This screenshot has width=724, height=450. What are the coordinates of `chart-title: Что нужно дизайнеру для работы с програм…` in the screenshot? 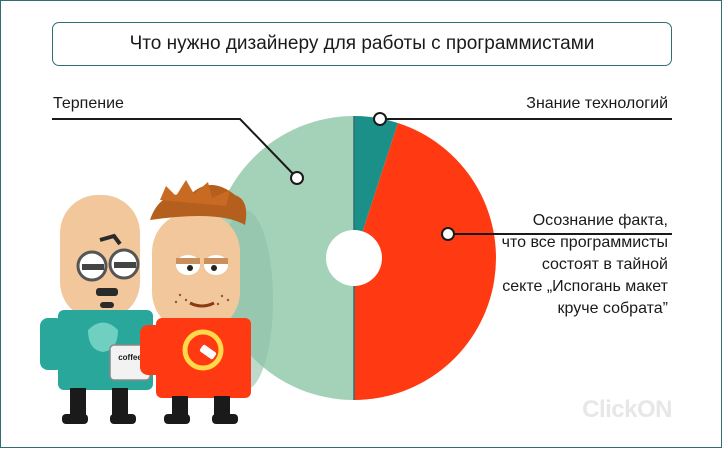 It's located at (362, 44).